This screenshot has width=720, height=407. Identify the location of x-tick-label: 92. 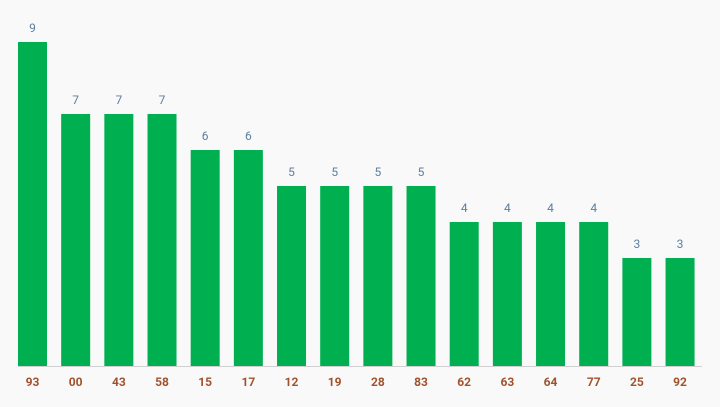
(680, 382).